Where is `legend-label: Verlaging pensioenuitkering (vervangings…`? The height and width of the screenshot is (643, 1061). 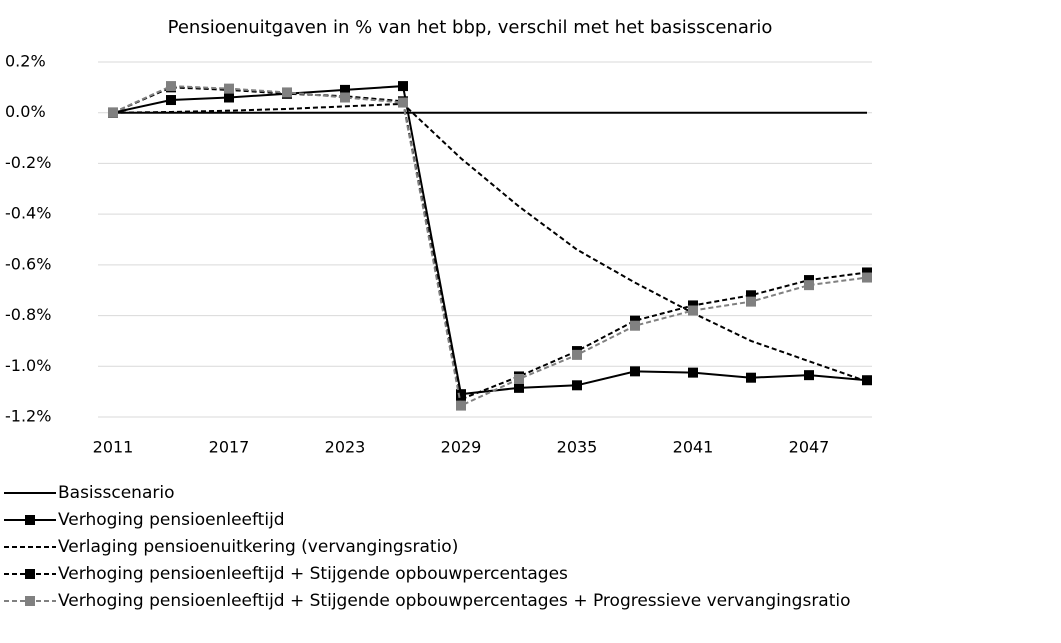 legend-label: Verlaging pensioenuitkering (vervangings… is located at coordinates (258, 547).